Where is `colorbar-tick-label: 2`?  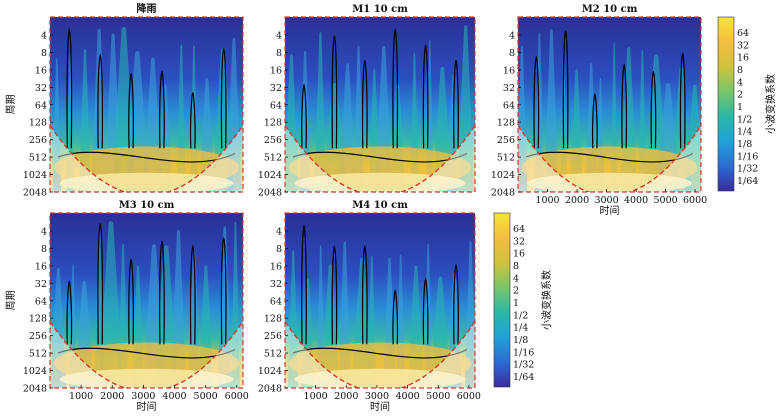 colorbar-tick-label: 2 is located at coordinates (516, 291).